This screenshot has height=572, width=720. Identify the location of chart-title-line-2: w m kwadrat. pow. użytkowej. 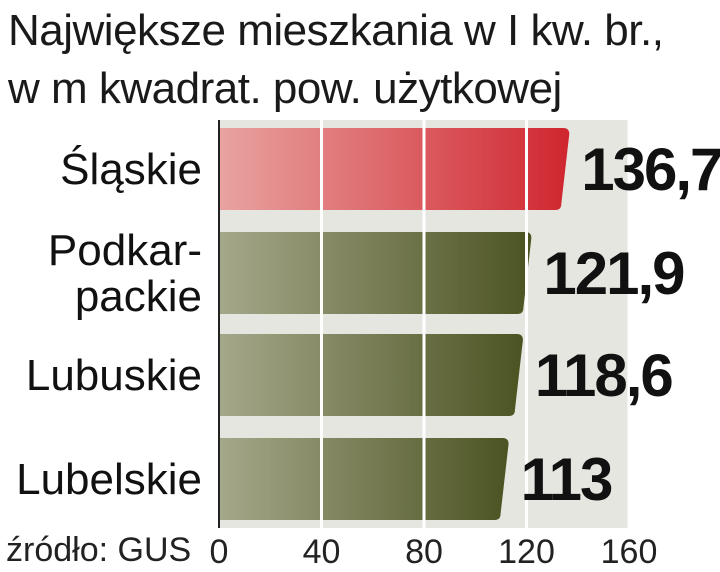
(285, 88).